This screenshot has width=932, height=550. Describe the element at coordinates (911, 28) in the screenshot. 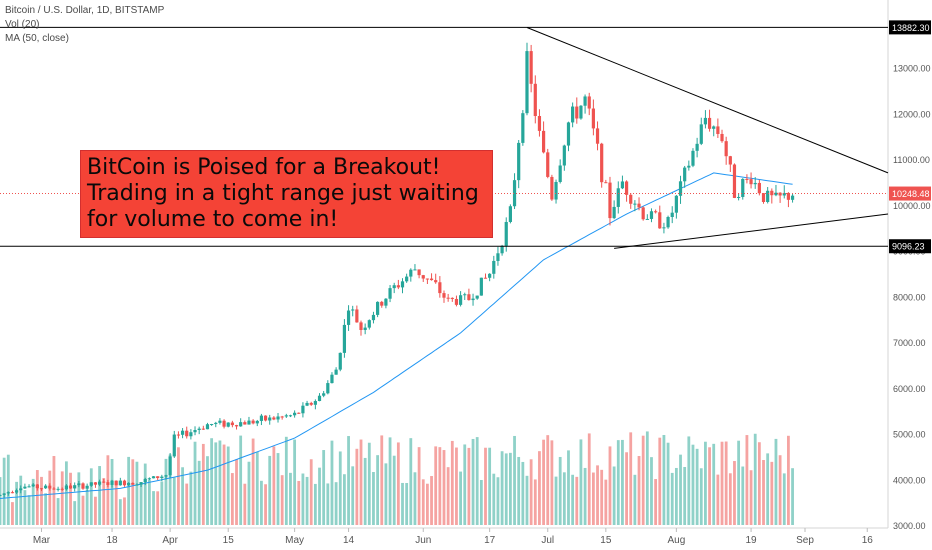

I see `price-label: 13882.30` at that location.